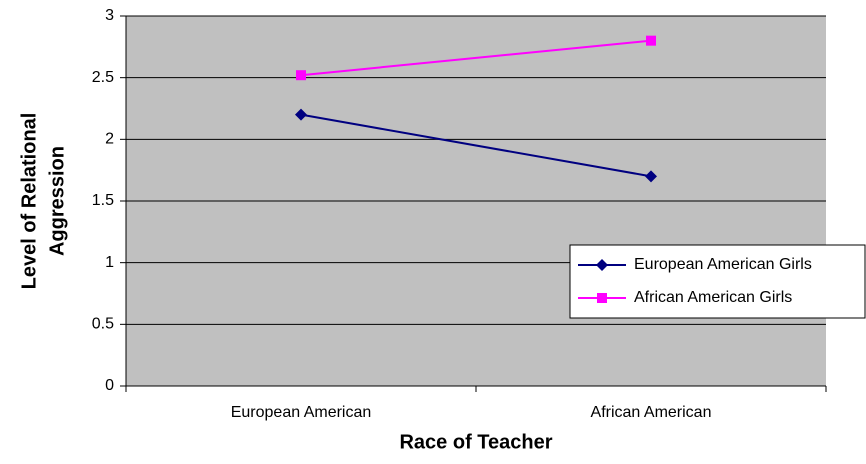 Image resolution: width=866 pixels, height=464 pixels. Describe the element at coordinates (651, 412) in the screenshot. I see `x-tick-label: African American` at that location.